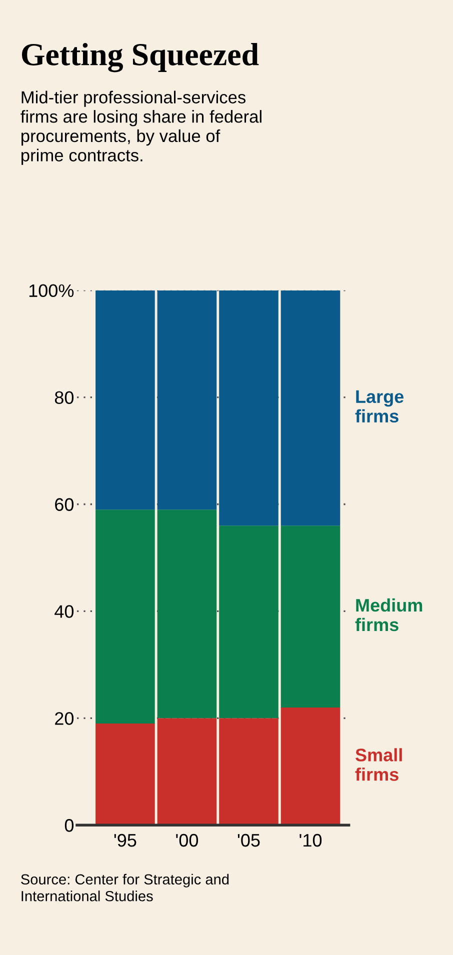 The height and width of the screenshot is (955, 453). Describe the element at coordinates (64, 397) in the screenshot. I see `y-tick-label: 80` at that location.